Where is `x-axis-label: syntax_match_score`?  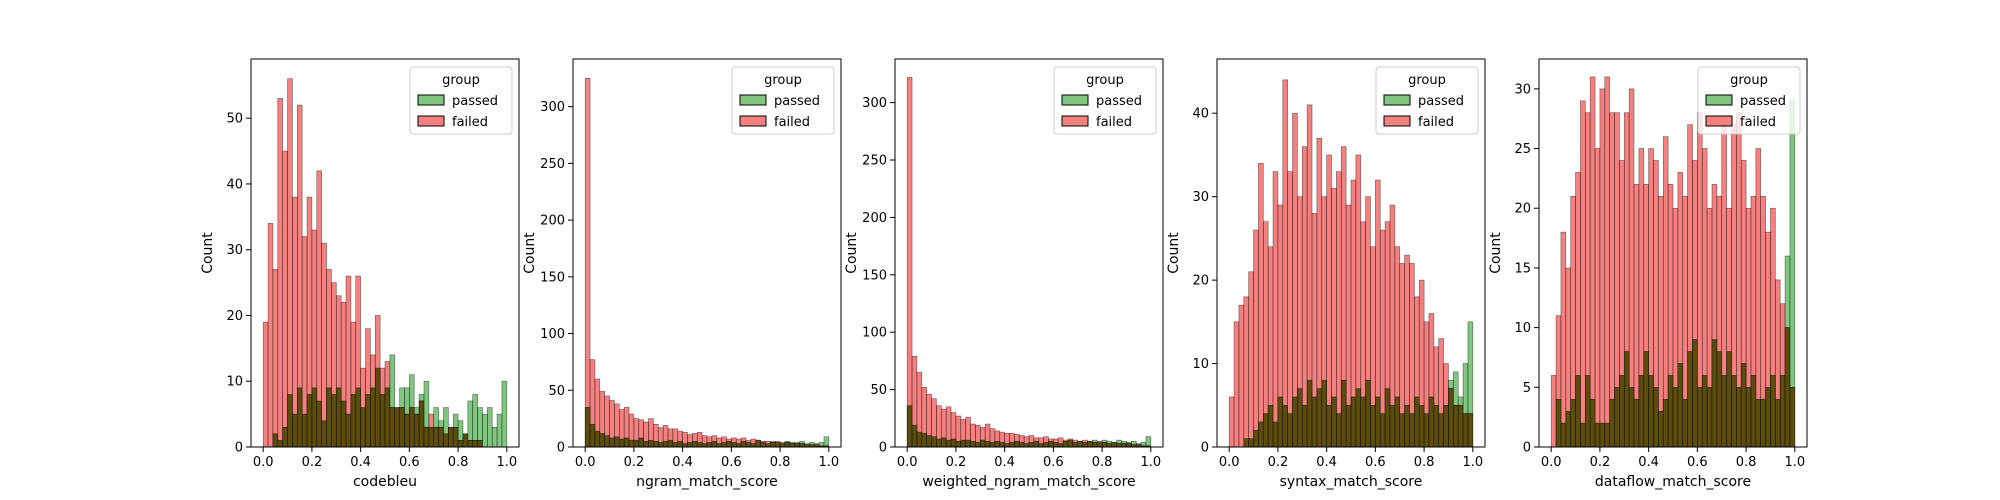
x-axis-label: syntax_match_score is located at coordinates (1351, 482).